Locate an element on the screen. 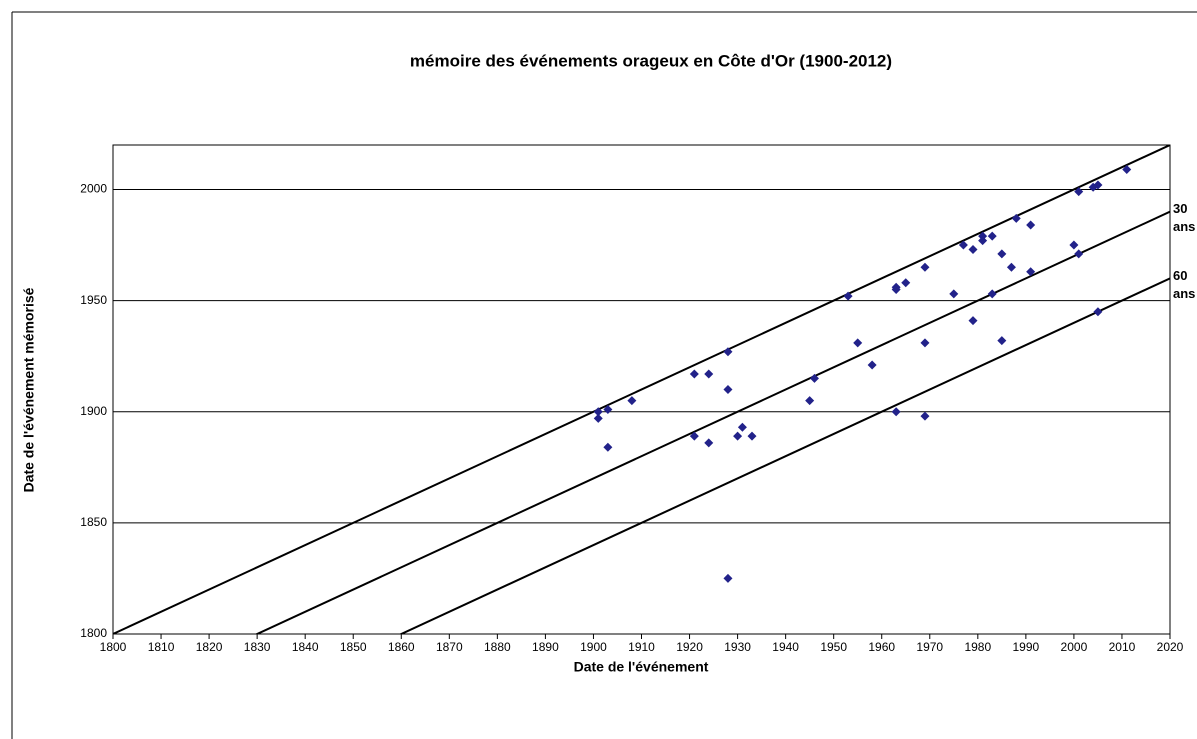  x-tick-label: 1890 is located at coordinates (545, 647).